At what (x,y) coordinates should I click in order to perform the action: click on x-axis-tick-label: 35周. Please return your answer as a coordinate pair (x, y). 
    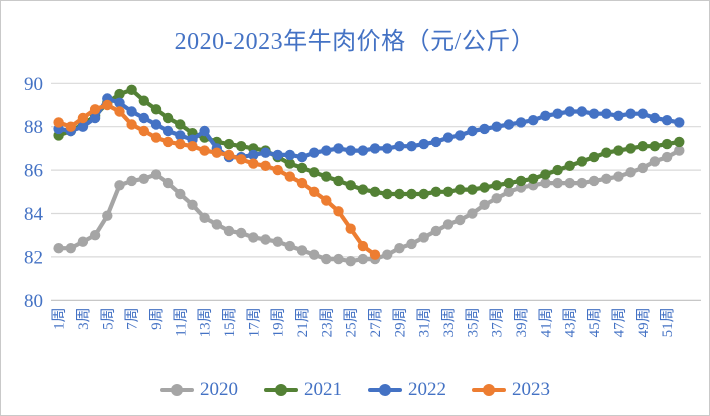
    Looking at the image, I should click on (472, 322).